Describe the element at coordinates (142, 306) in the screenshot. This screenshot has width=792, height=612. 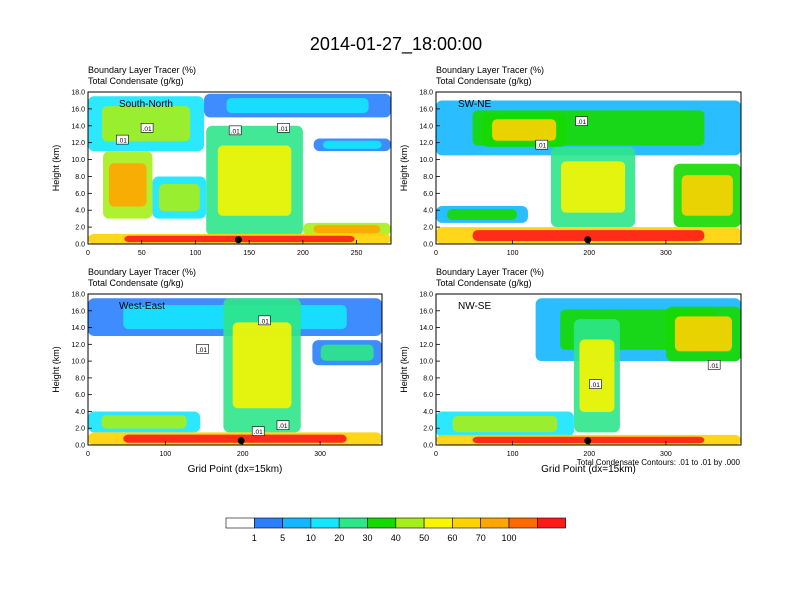
I see `panel-label: West-East` at that location.